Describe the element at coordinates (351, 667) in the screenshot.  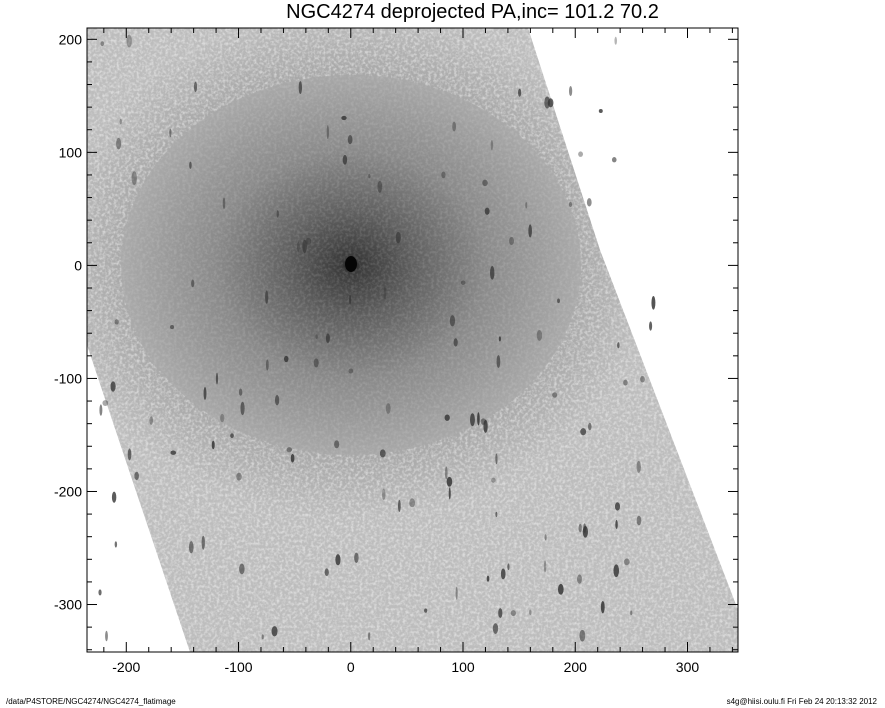
I see `x-tick-label: 0` at that location.